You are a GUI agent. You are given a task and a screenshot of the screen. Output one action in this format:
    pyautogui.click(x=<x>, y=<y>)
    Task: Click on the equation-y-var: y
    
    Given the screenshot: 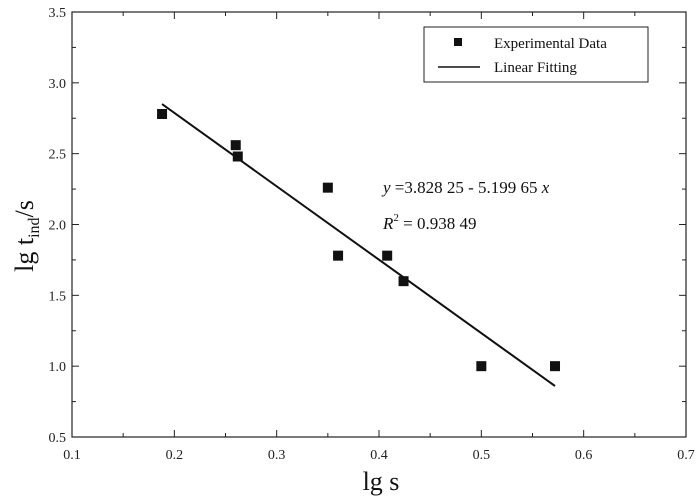 What is the action you would take?
    pyautogui.click(x=386, y=187)
    